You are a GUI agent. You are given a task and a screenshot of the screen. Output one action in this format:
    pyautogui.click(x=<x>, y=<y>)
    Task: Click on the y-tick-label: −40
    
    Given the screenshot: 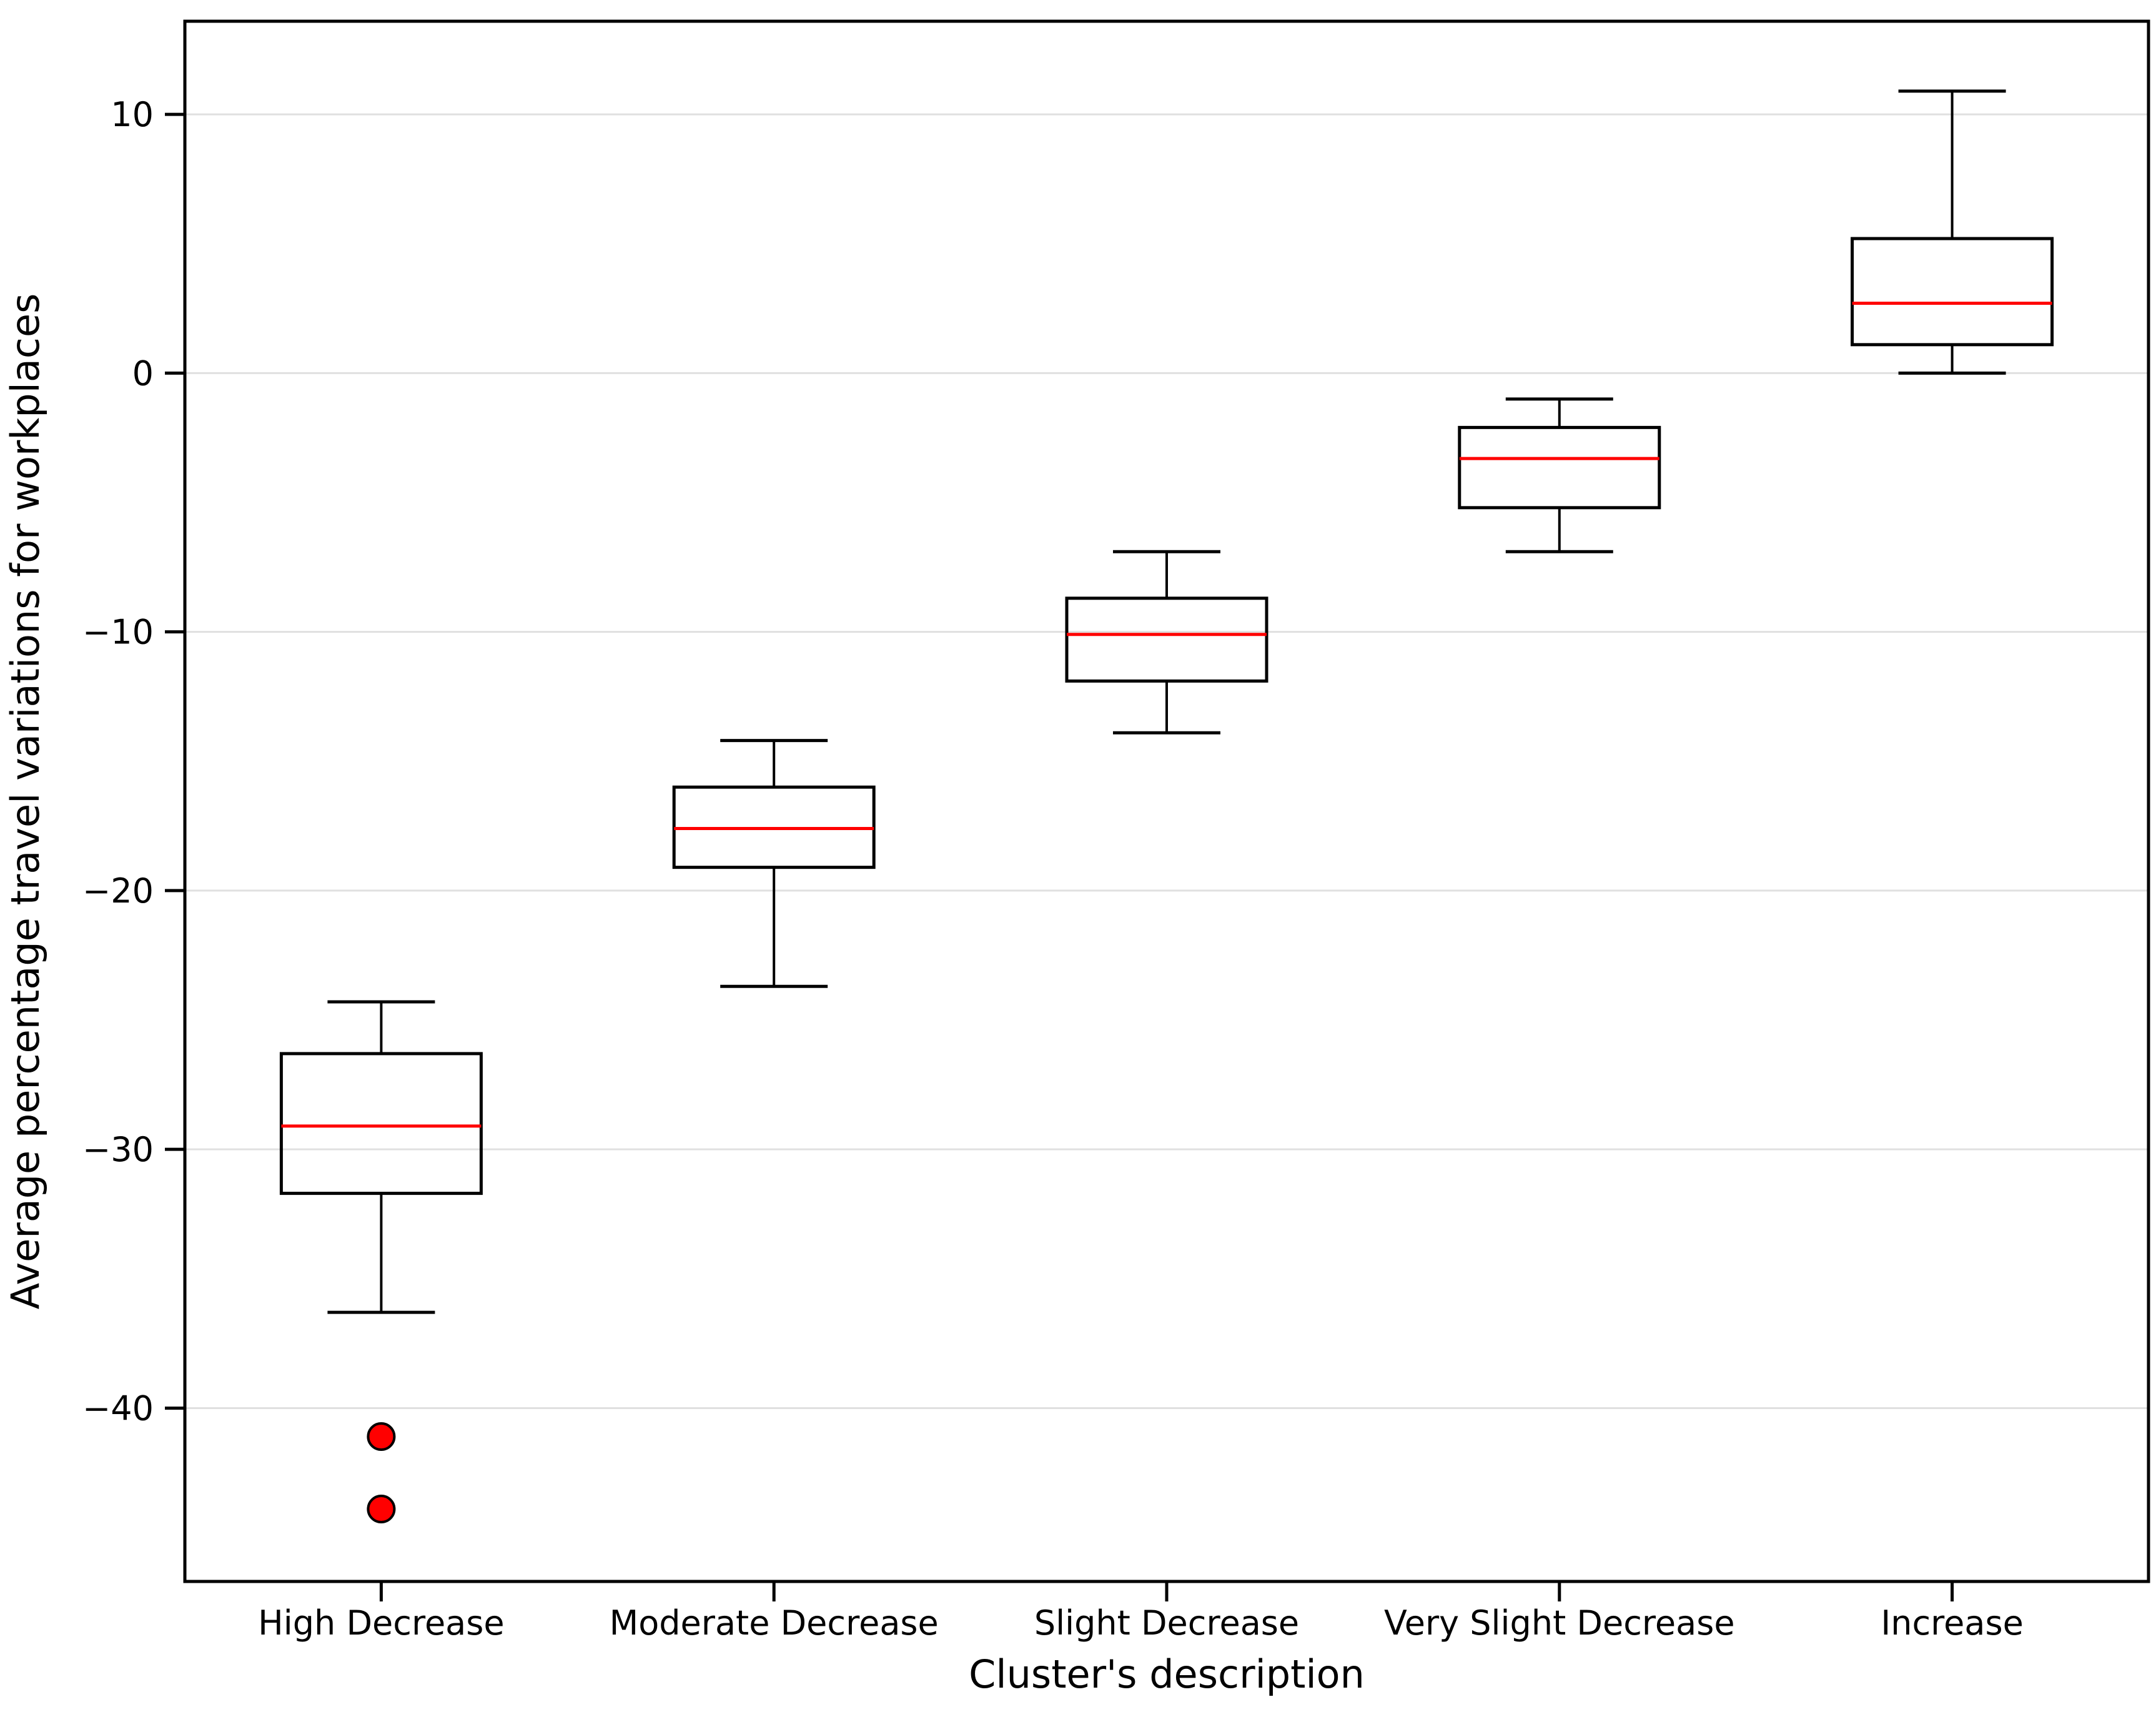 What is the action you would take?
    pyautogui.click(x=118, y=1408)
    